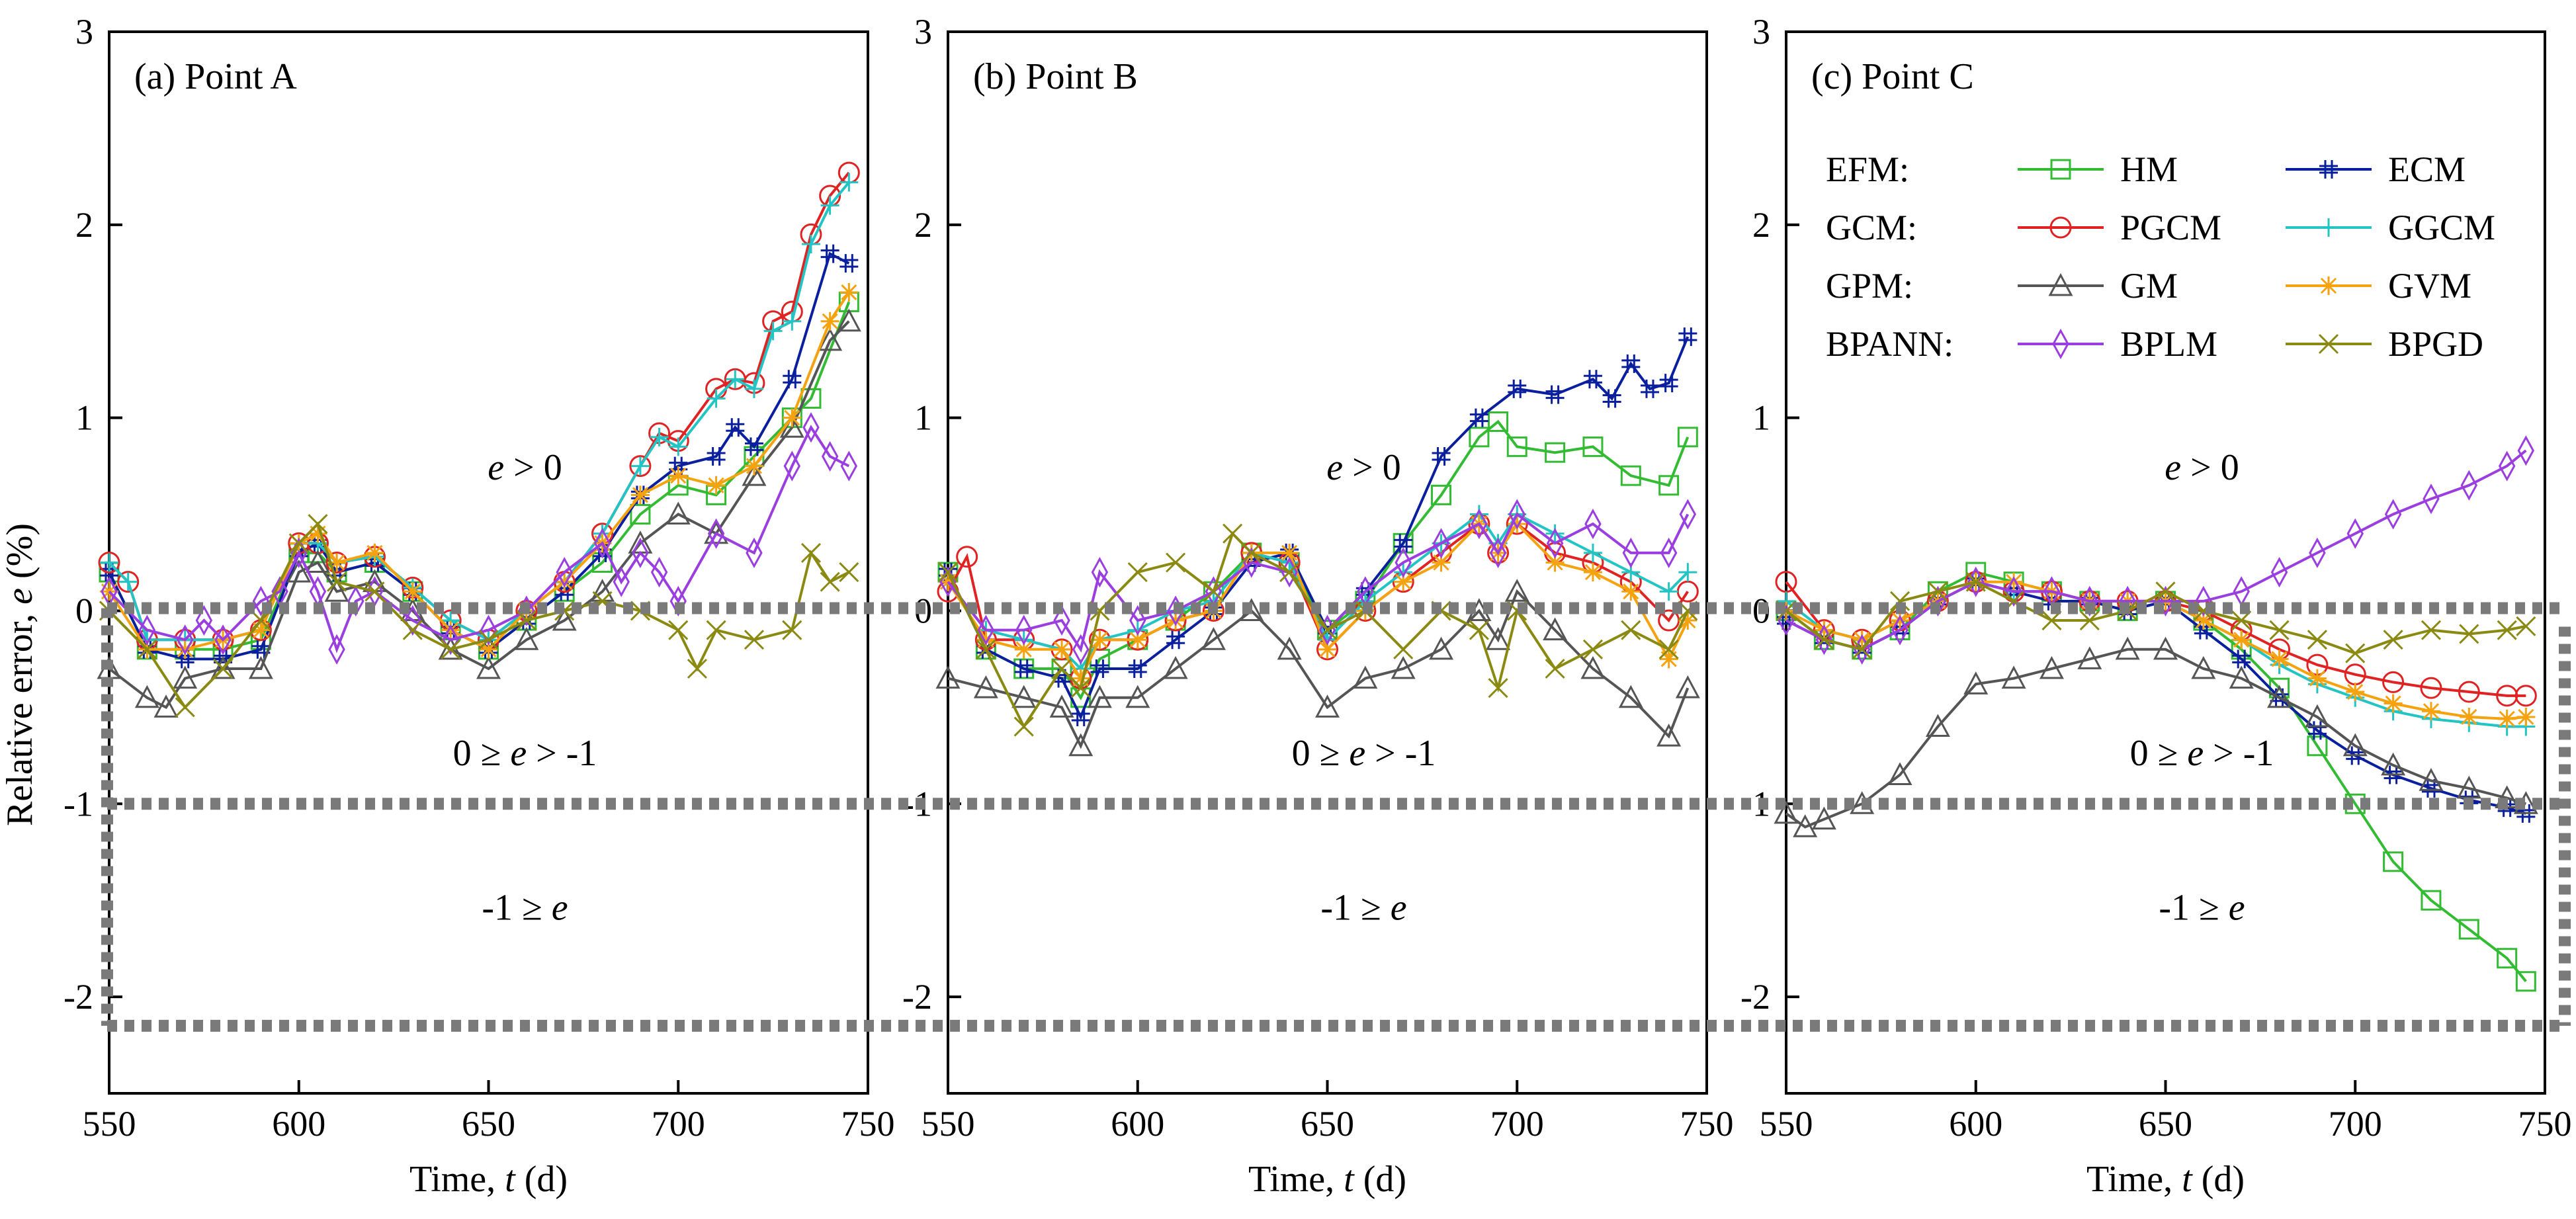 Image resolution: width=2576 pixels, height=1219 pixels. Describe the element at coordinates (84, 225) in the screenshot. I see `y-tick-label: 2` at that location.